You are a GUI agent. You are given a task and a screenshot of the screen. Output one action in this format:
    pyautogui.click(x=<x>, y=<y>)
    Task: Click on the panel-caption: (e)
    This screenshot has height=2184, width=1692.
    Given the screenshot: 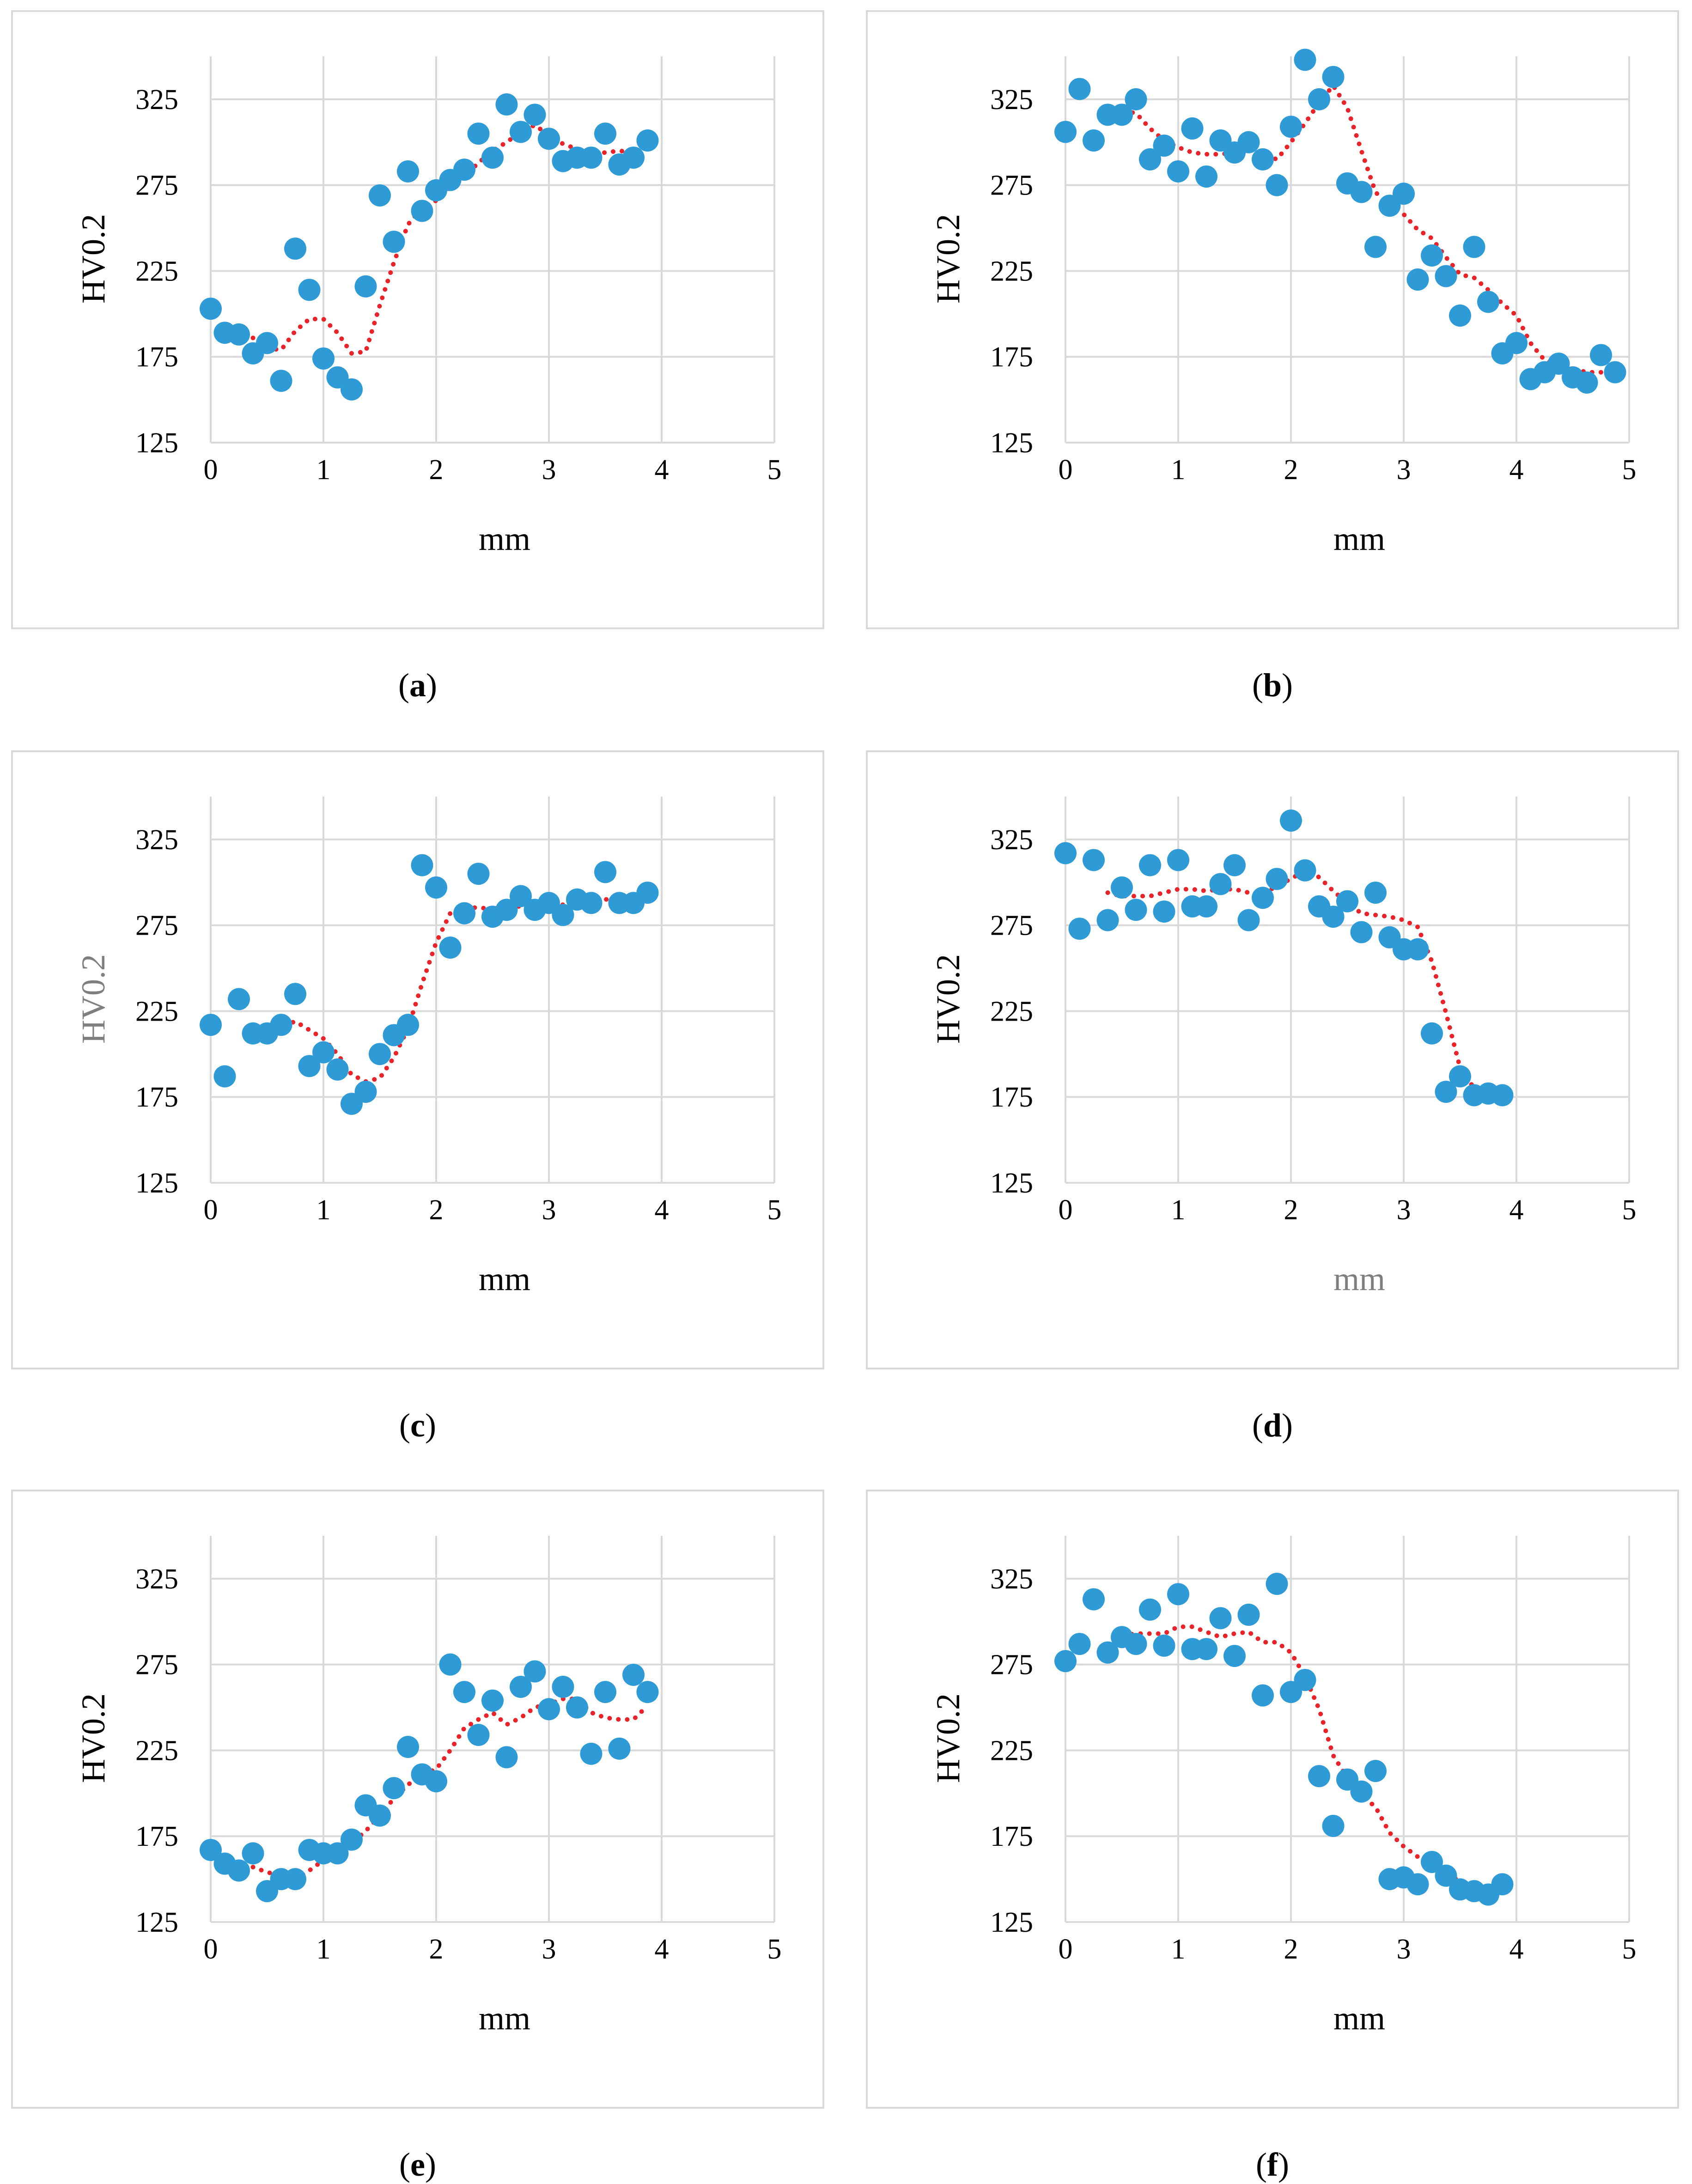 What is the action you would take?
    pyautogui.click(x=417, y=2165)
    